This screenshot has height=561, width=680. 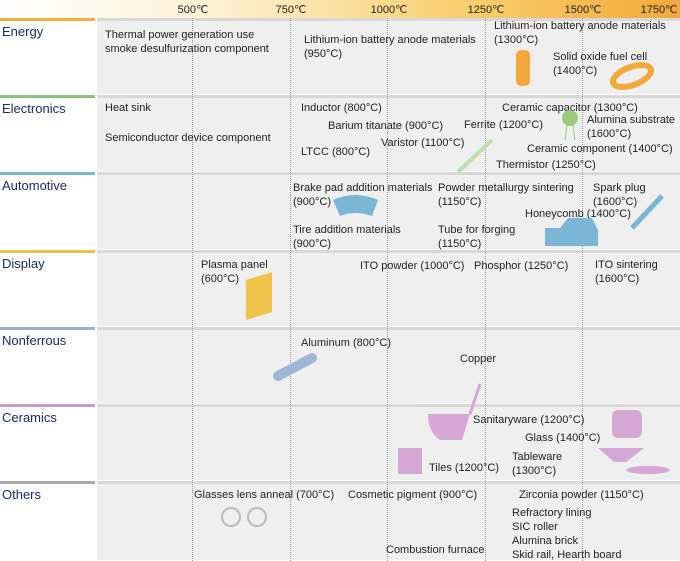 What do you see at coordinates (128, 108) in the screenshot?
I see `application-label: Heat sink` at bounding box center [128, 108].